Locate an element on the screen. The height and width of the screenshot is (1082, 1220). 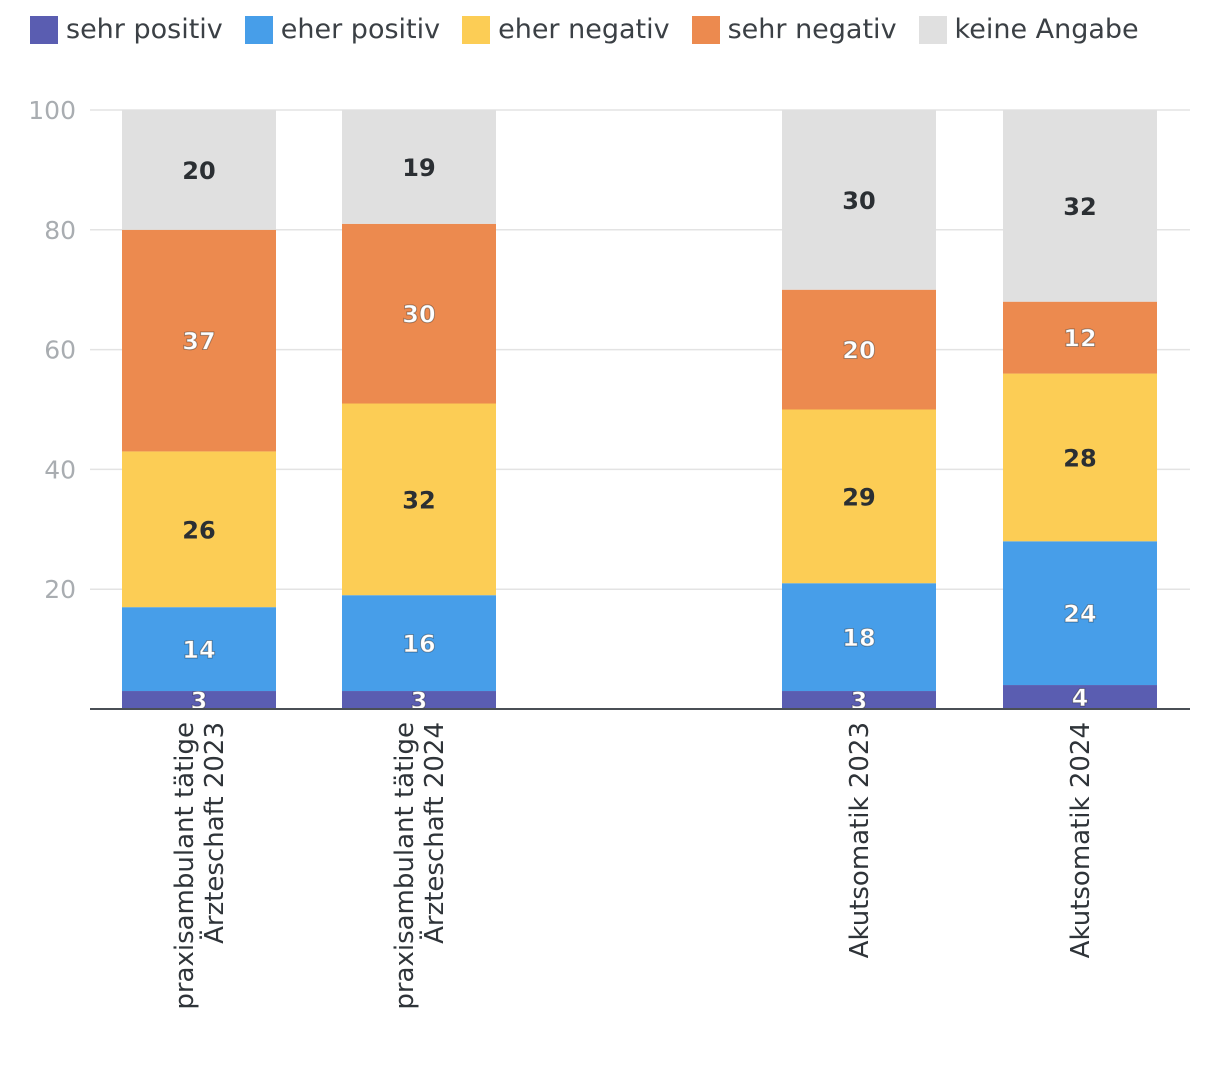
legend-item-eher-positiv: eher positiv is located at coordinates (342, 29).